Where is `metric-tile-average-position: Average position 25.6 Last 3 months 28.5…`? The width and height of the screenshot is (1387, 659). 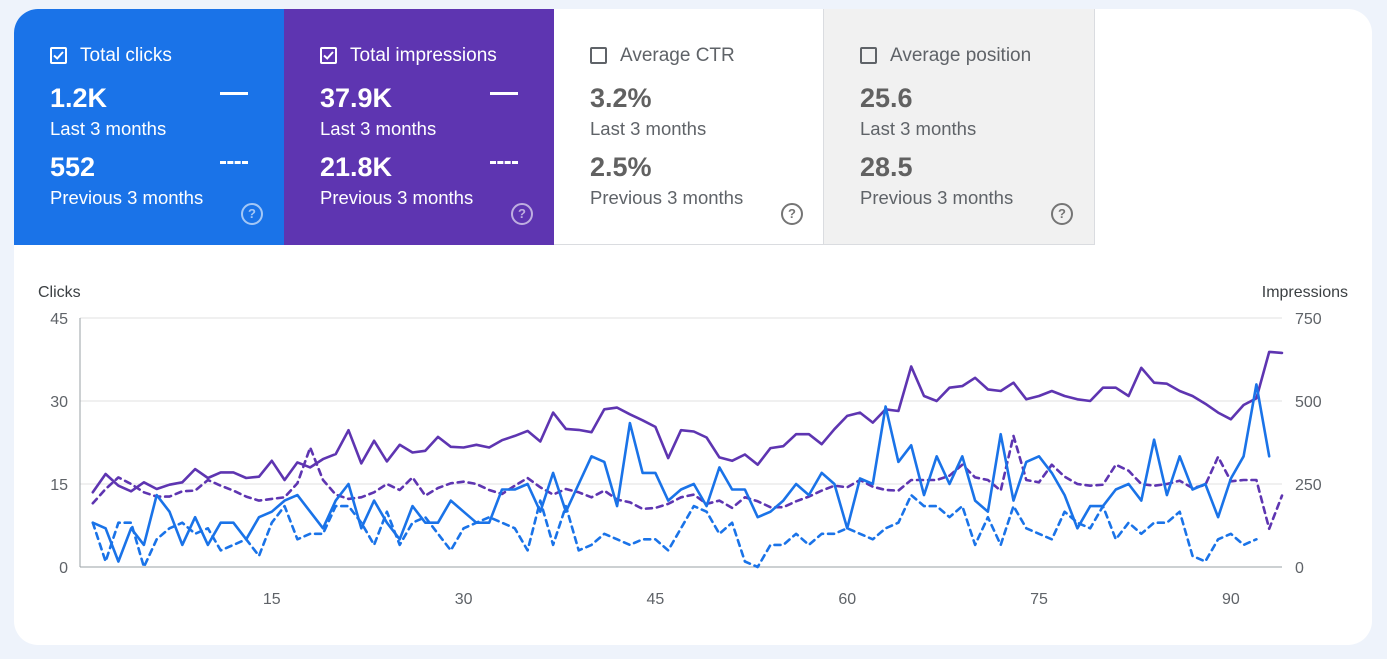
metric-tile-average-position: Average position 25.6 Last 3 months 28.5… is located at coordinates (959, 127).